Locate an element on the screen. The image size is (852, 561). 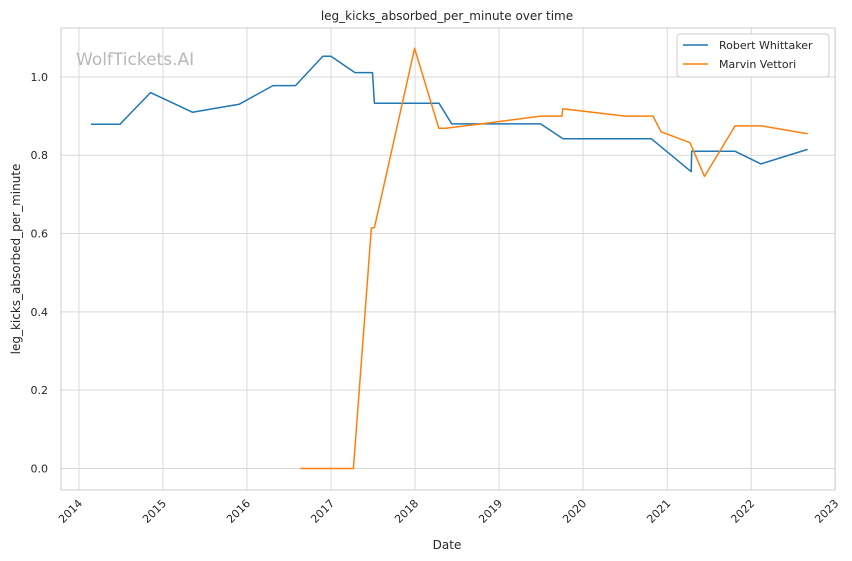
legend: Robert Whittaker Marvin Vettori is located at coordinates (753, 55).